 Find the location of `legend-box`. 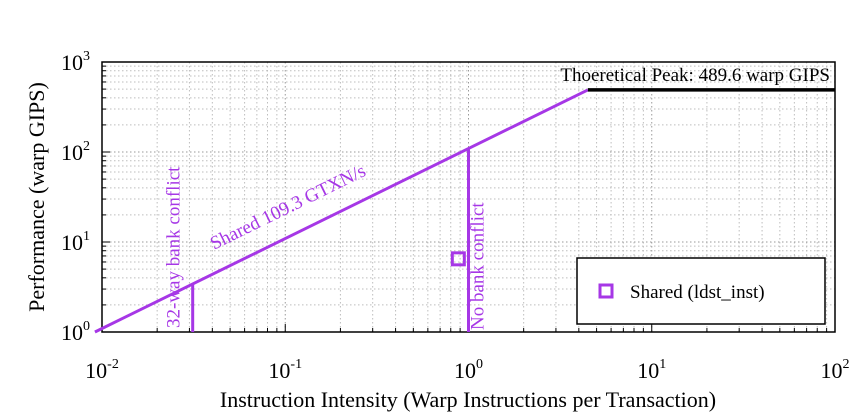

legend-box is located at coordinates (701, 291).